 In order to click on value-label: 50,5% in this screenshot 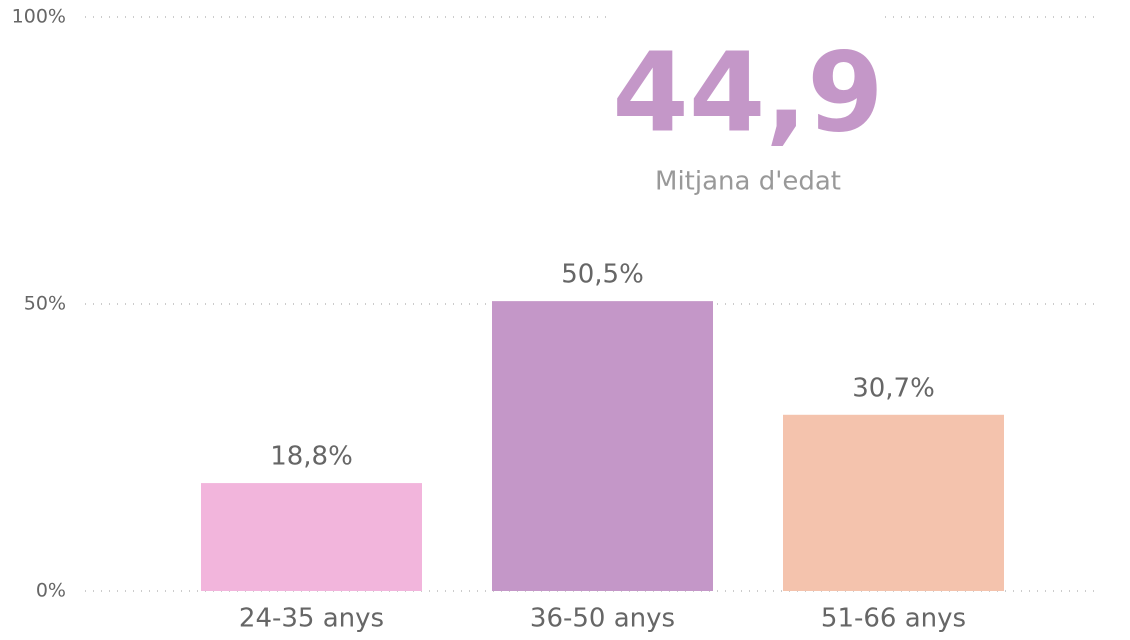, I will do `click(602, 275)`.